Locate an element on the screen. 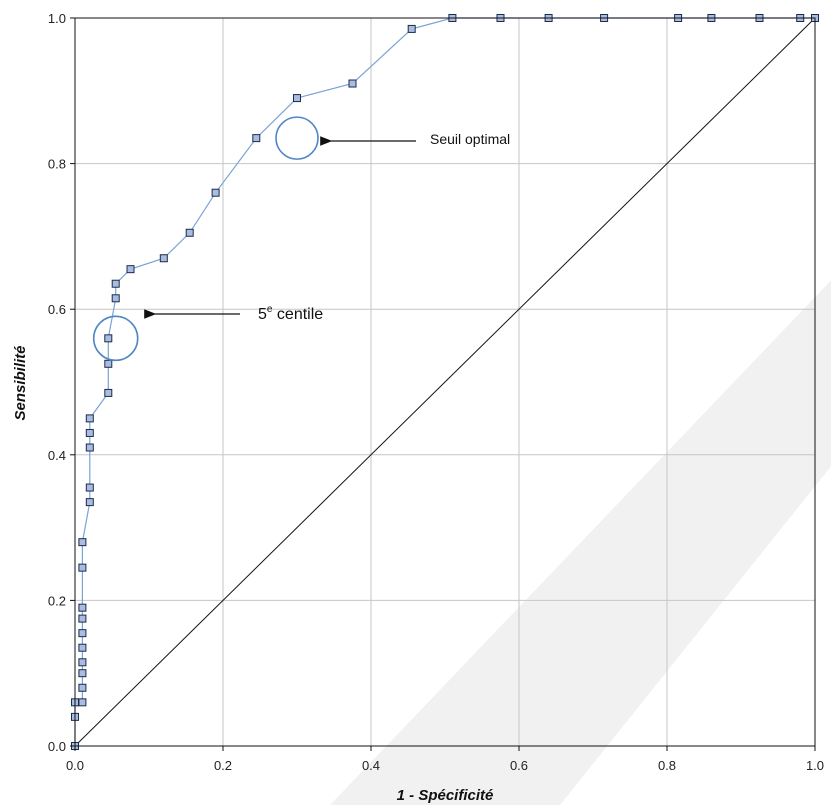 The height and width of the screenshot is (805, 831). x-tick-label: 0.2 is located at coordinates (223, 765).